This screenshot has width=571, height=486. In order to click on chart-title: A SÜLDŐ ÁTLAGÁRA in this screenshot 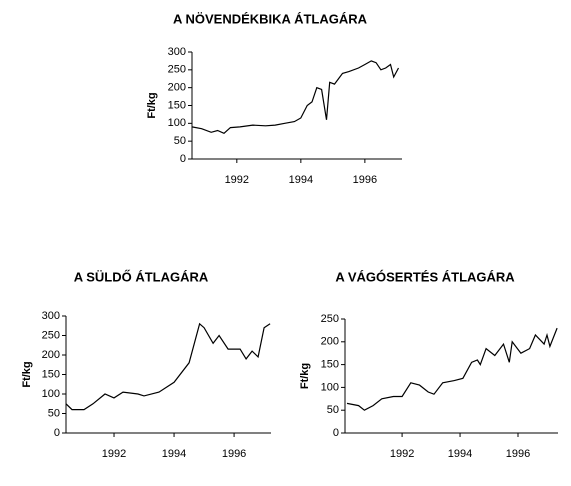, I will do `click(141, 276)`.